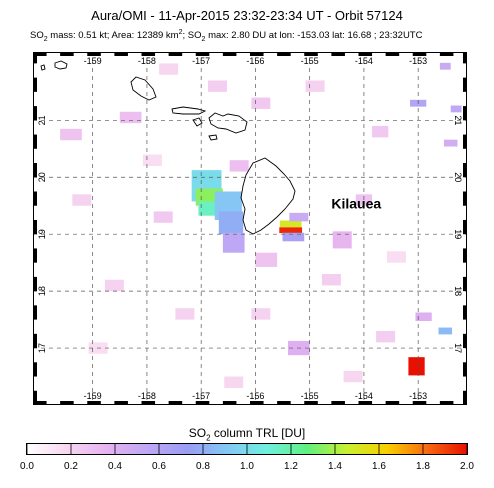  I want to click on colorbar-title-sub: 2, so click(208, 438).